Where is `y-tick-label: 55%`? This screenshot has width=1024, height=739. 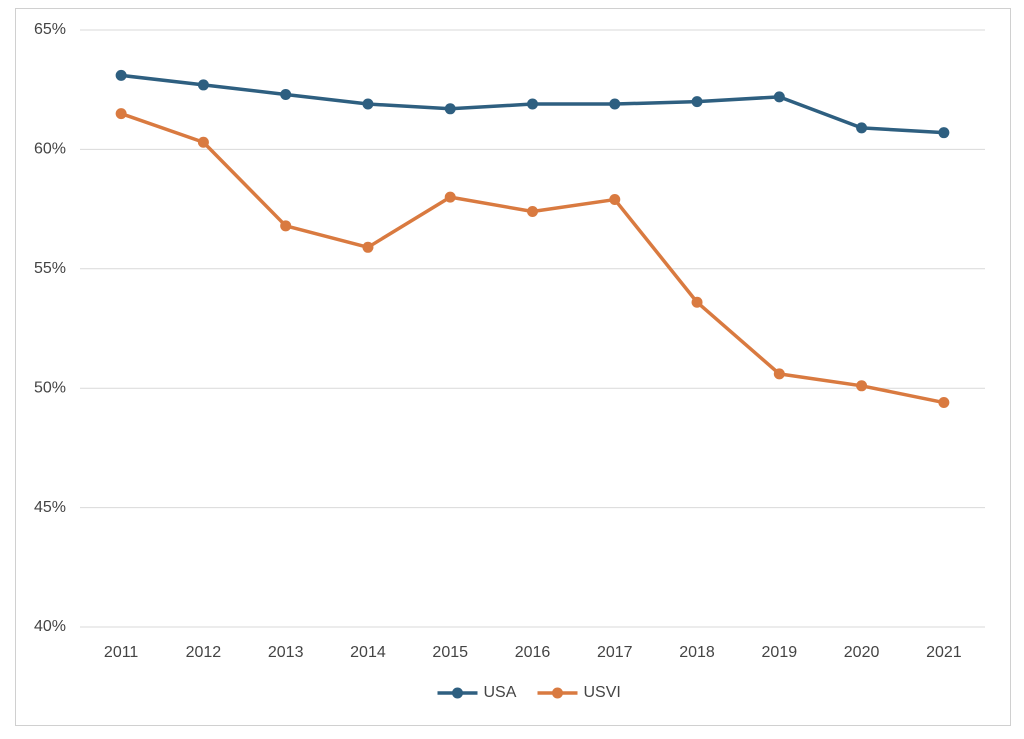 y-tick-label: 55% is located at coordinates (50, 268).